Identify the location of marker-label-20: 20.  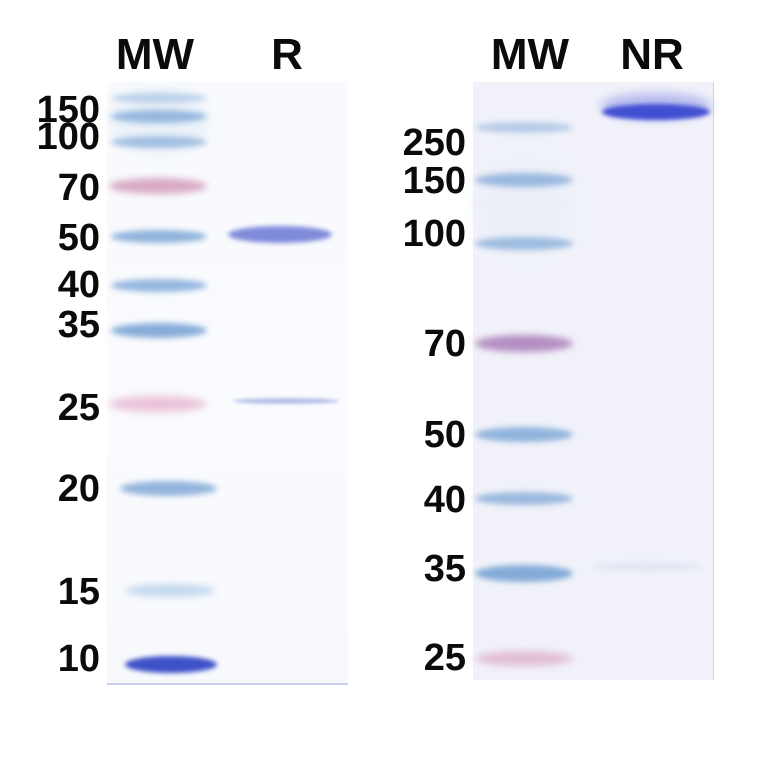
(78, 489).